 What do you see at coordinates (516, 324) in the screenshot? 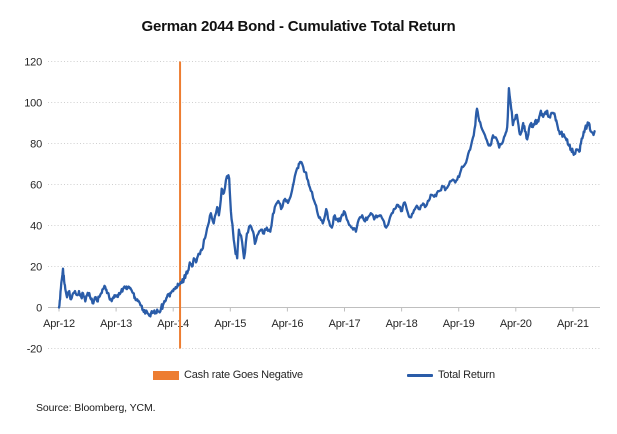
I see `x-axis-tick-label: Apr-20` at bounding box center [516, 324].